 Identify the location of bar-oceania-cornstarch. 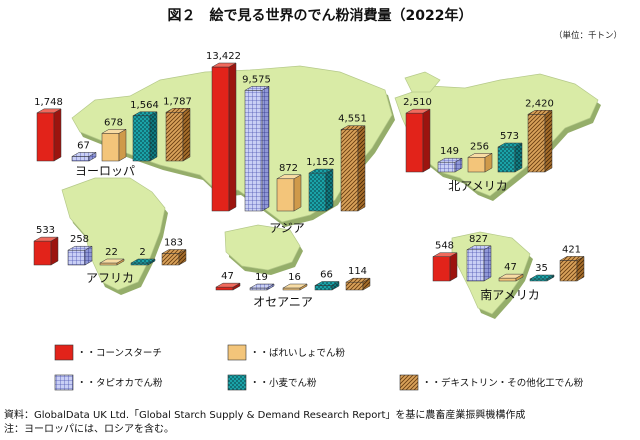
(228, 286).